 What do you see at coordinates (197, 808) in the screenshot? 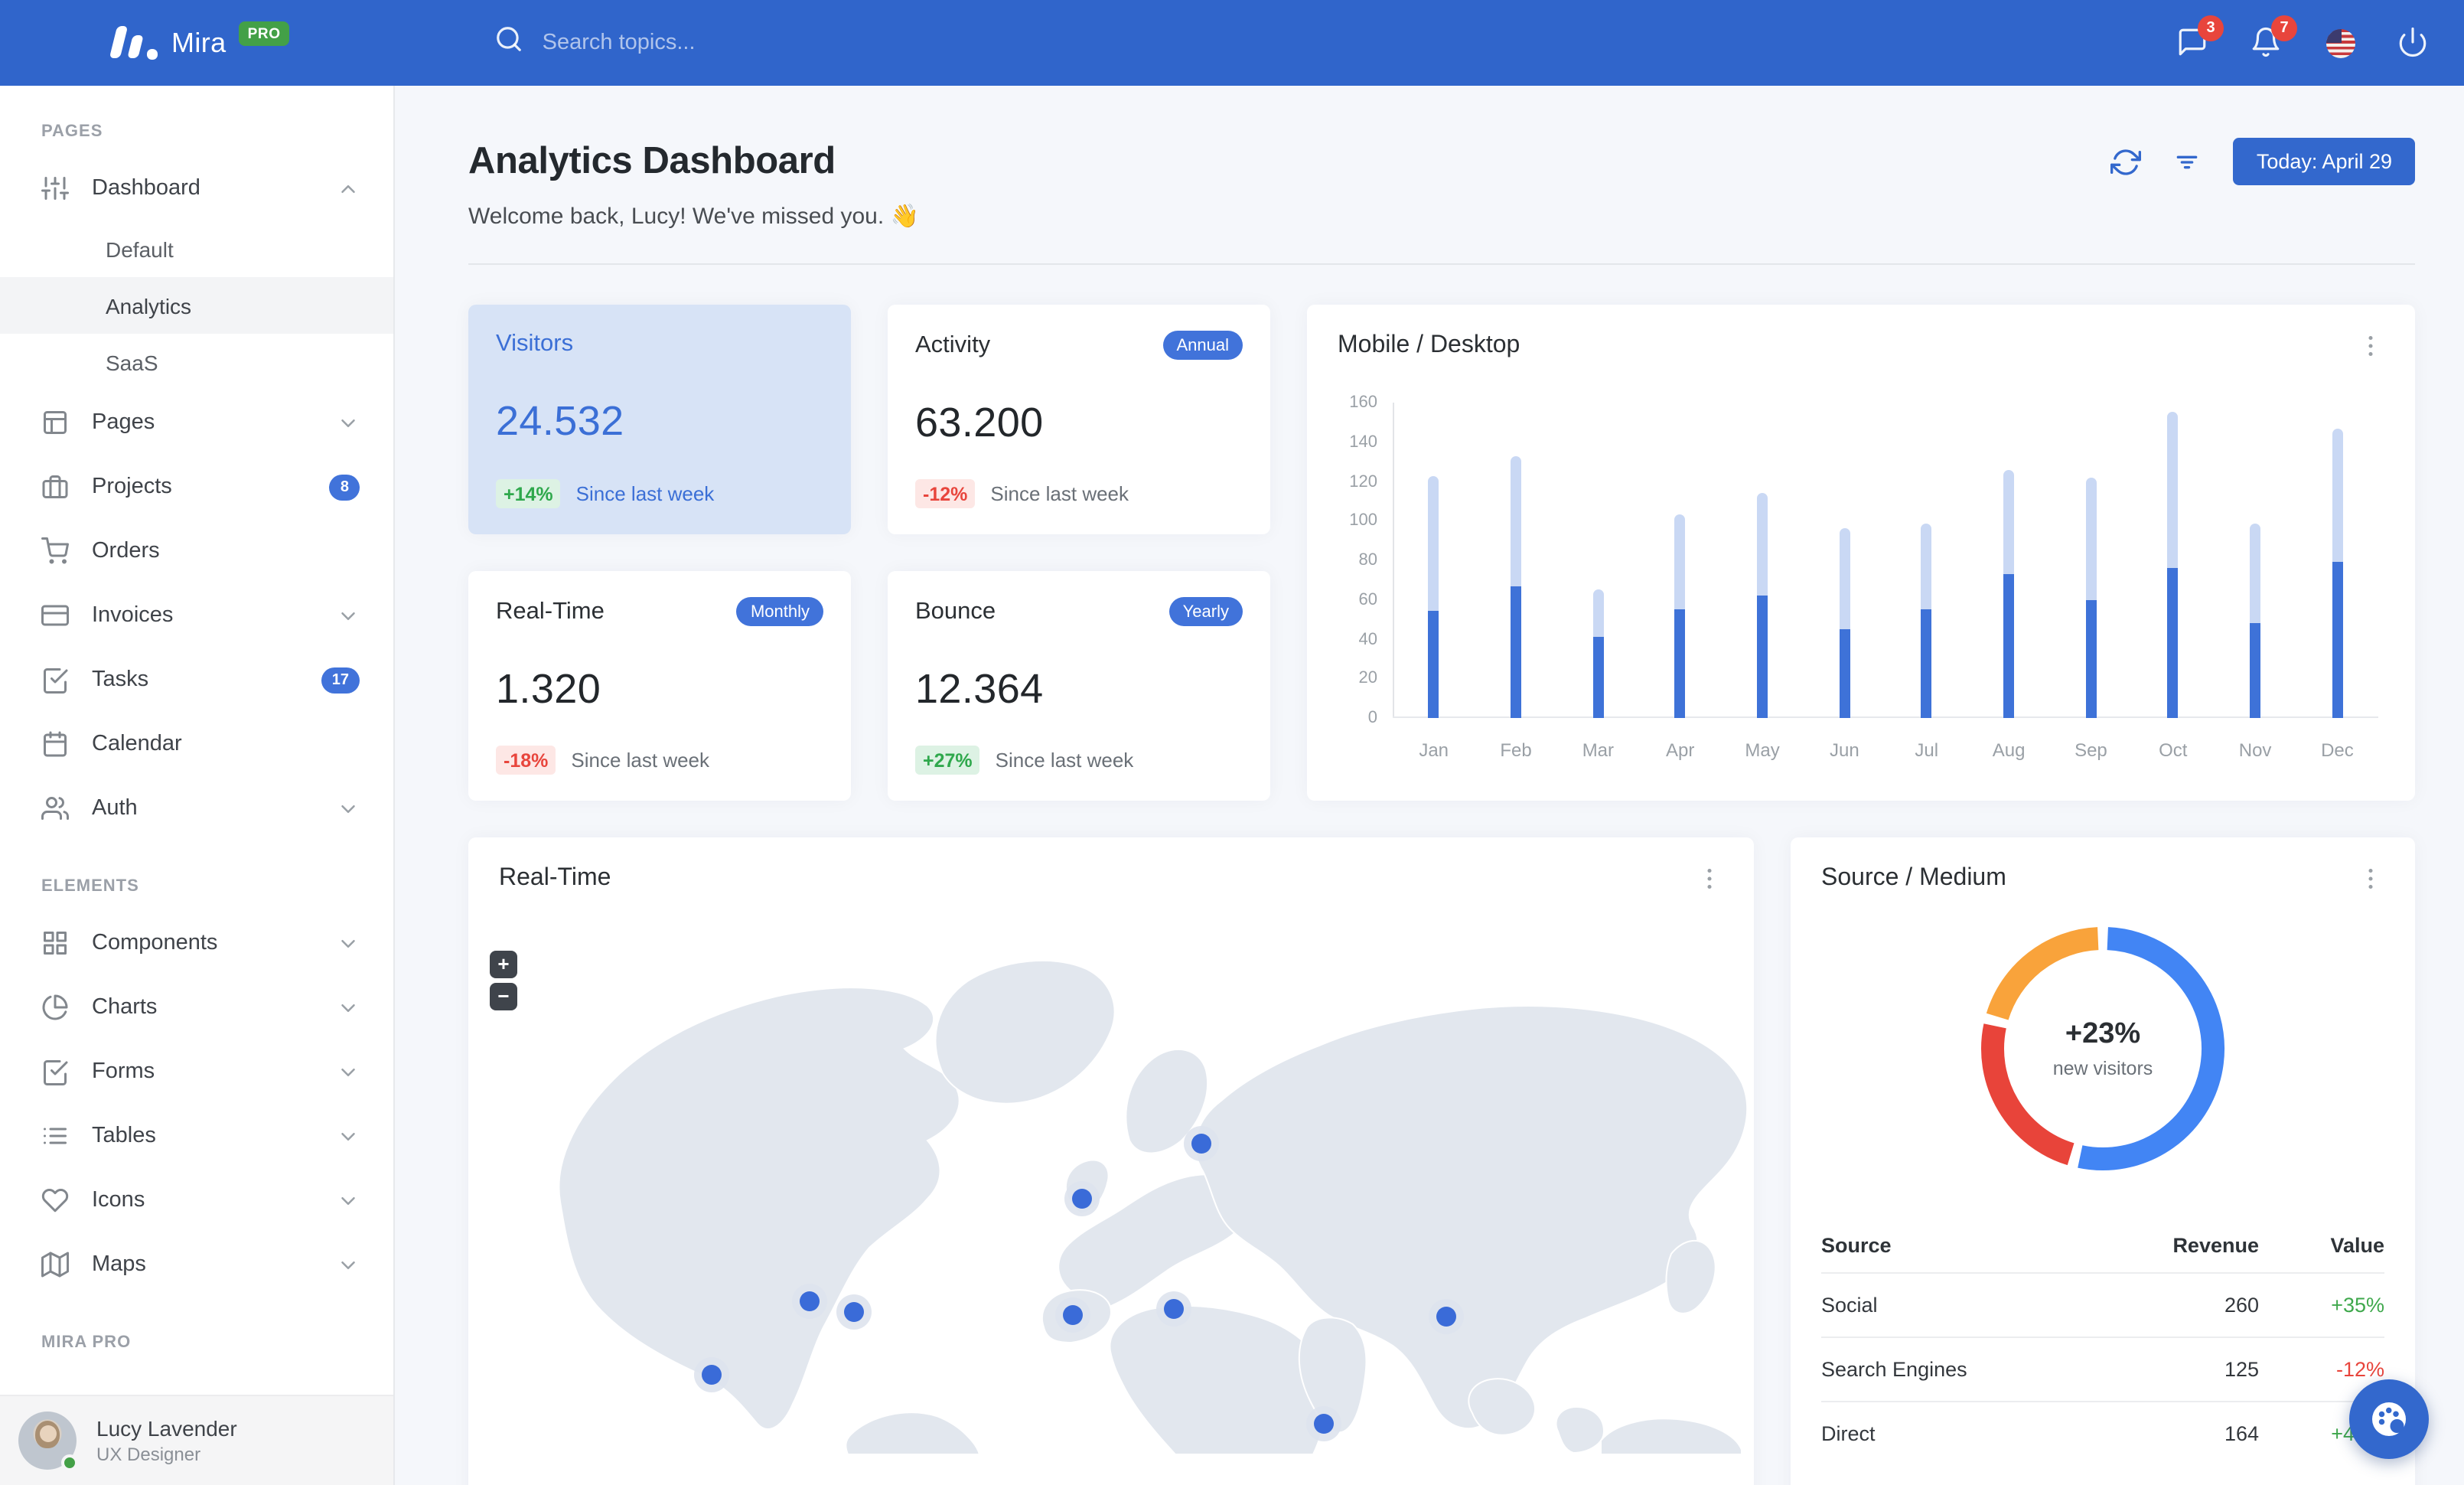
I see `sidebar-item-auth: Auth` at bounding box center [197, 808].